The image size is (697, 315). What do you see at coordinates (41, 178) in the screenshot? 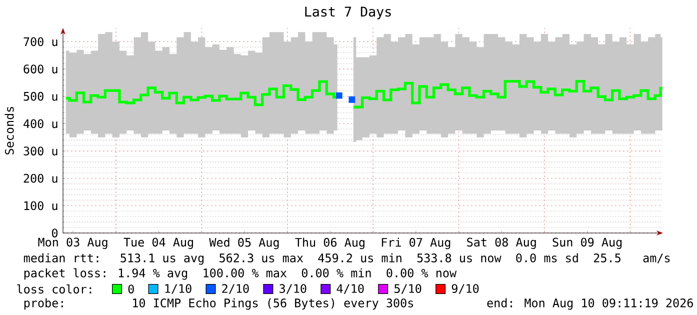
I see `y-tick-label: 200 u` at bounding box center [41, 178].